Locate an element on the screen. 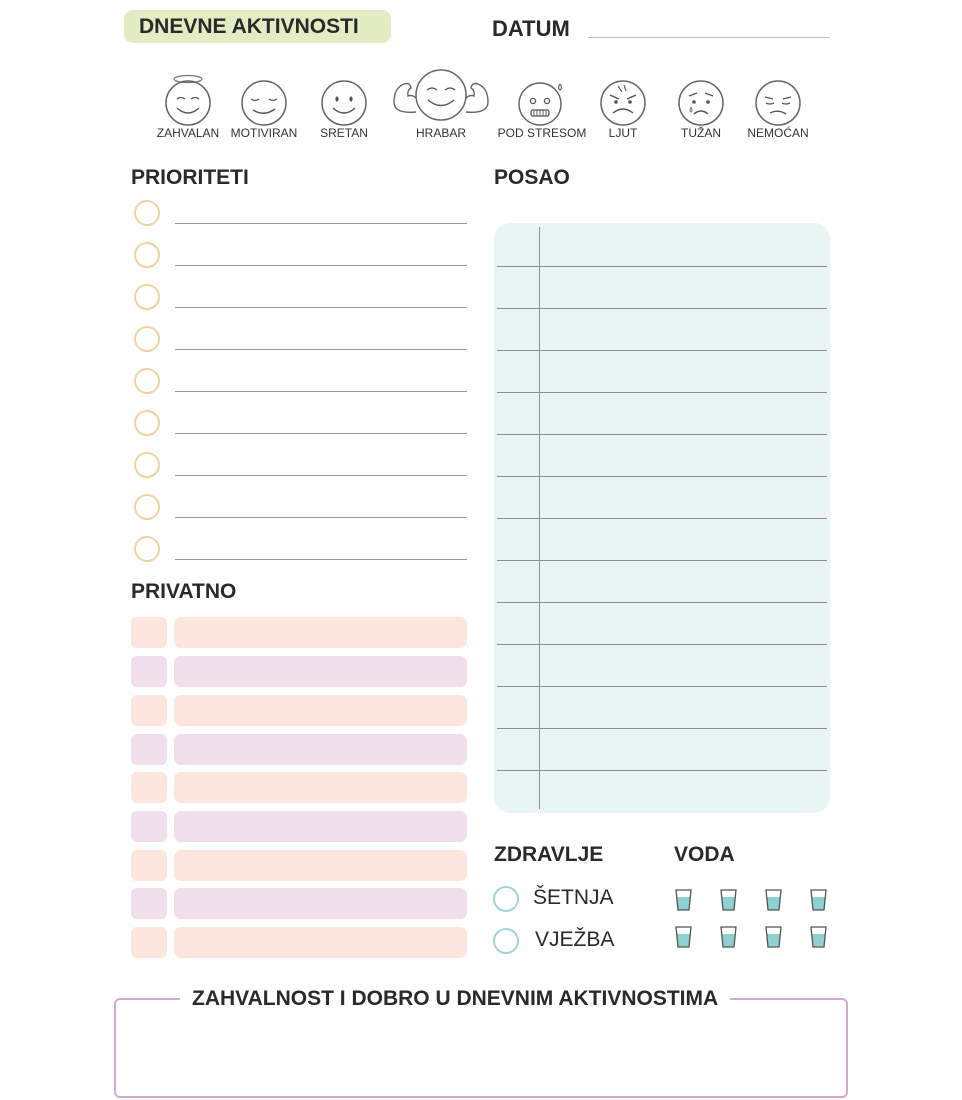 This screenshot has height=1100, width=962. mood-brave: HRABAR is located at coordinates (441, 104).